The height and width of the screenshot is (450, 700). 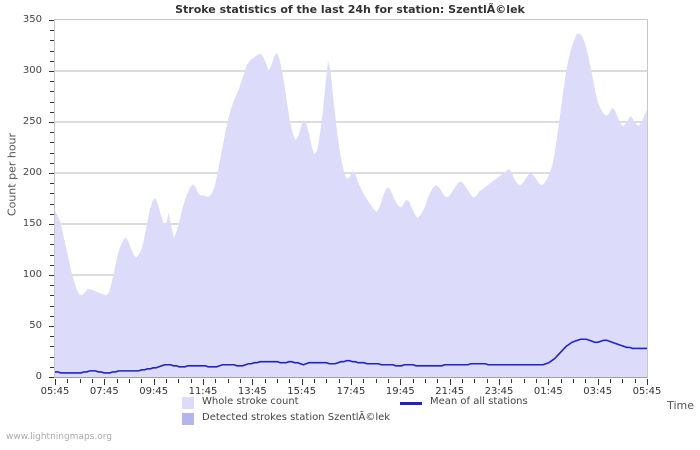 What do you see at coordinates (499, 391) in the screenshot?
I see `x-tick-label: 23:45` at bounding box center [499, 391].